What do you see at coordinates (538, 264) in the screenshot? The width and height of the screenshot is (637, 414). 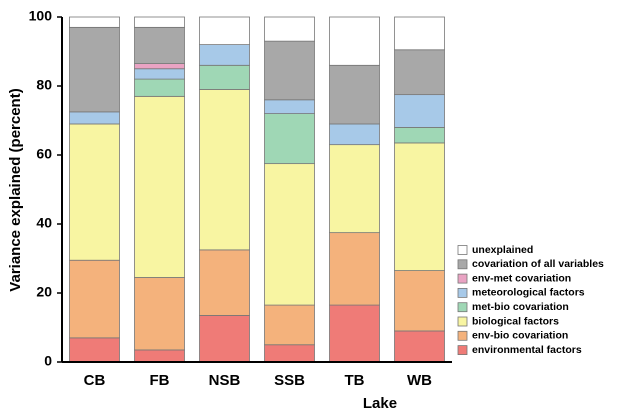 I see `legend-label: covariation of all variables` at bounding box center [538, 264].